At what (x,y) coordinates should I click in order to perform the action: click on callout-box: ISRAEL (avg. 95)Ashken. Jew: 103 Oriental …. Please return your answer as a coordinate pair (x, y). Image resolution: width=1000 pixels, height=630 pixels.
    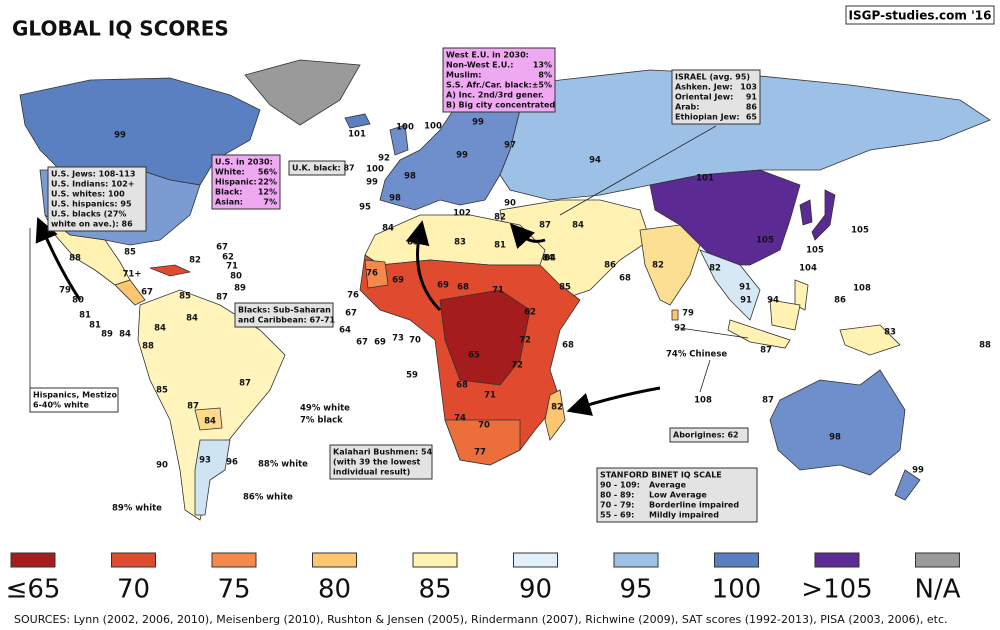
    Looking at the image, I should click on (716, 97).